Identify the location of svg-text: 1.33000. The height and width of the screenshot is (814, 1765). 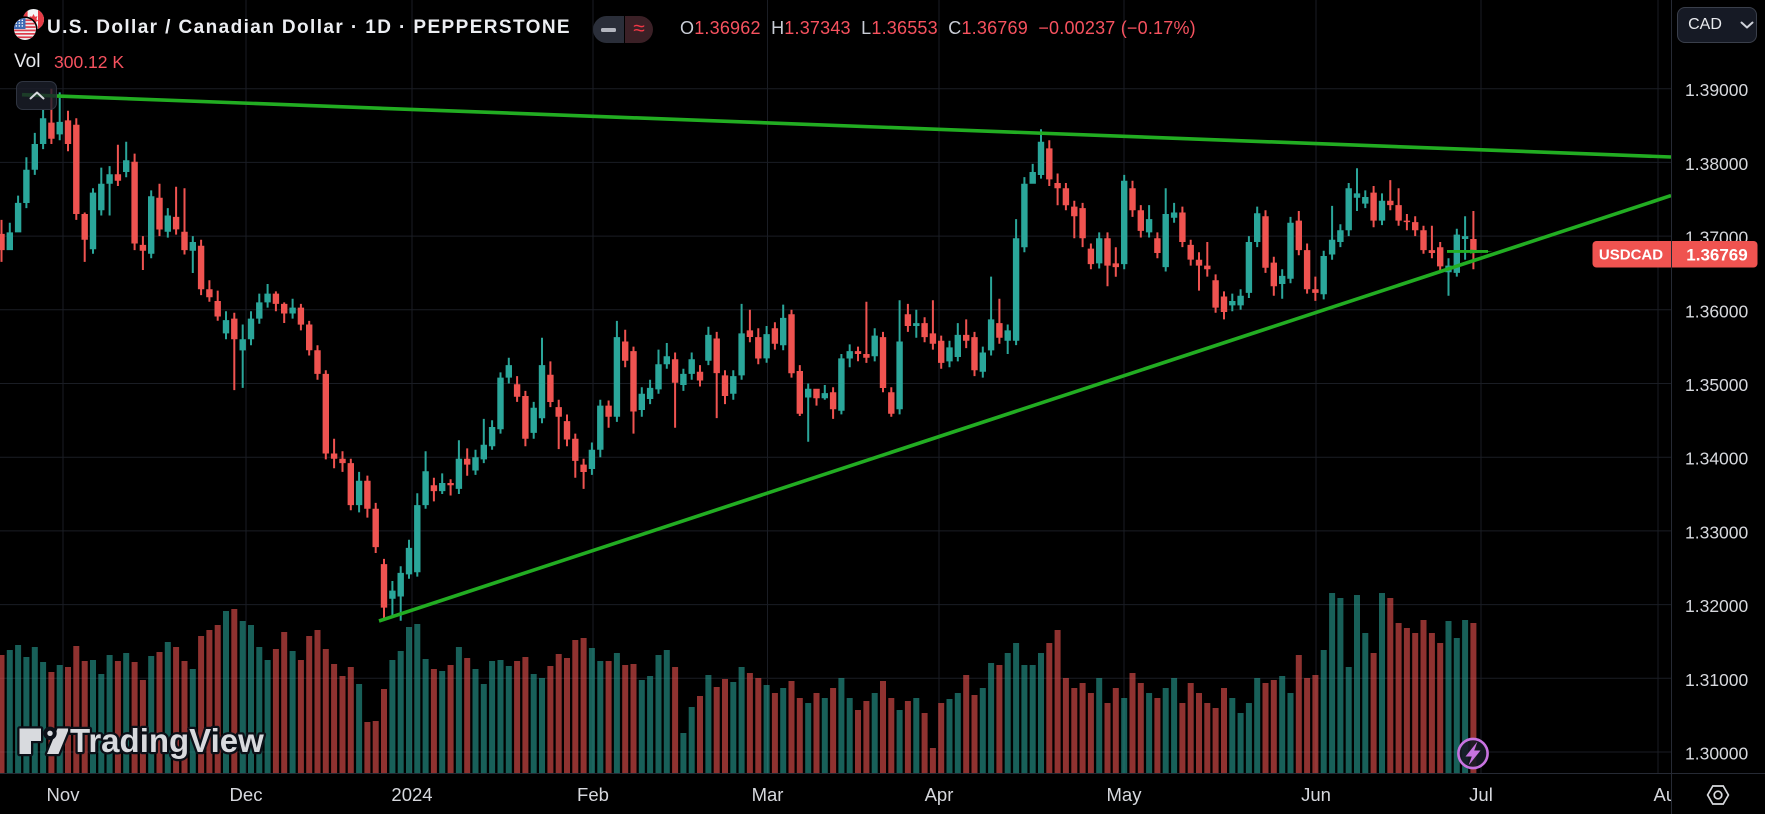
(1717, 532).